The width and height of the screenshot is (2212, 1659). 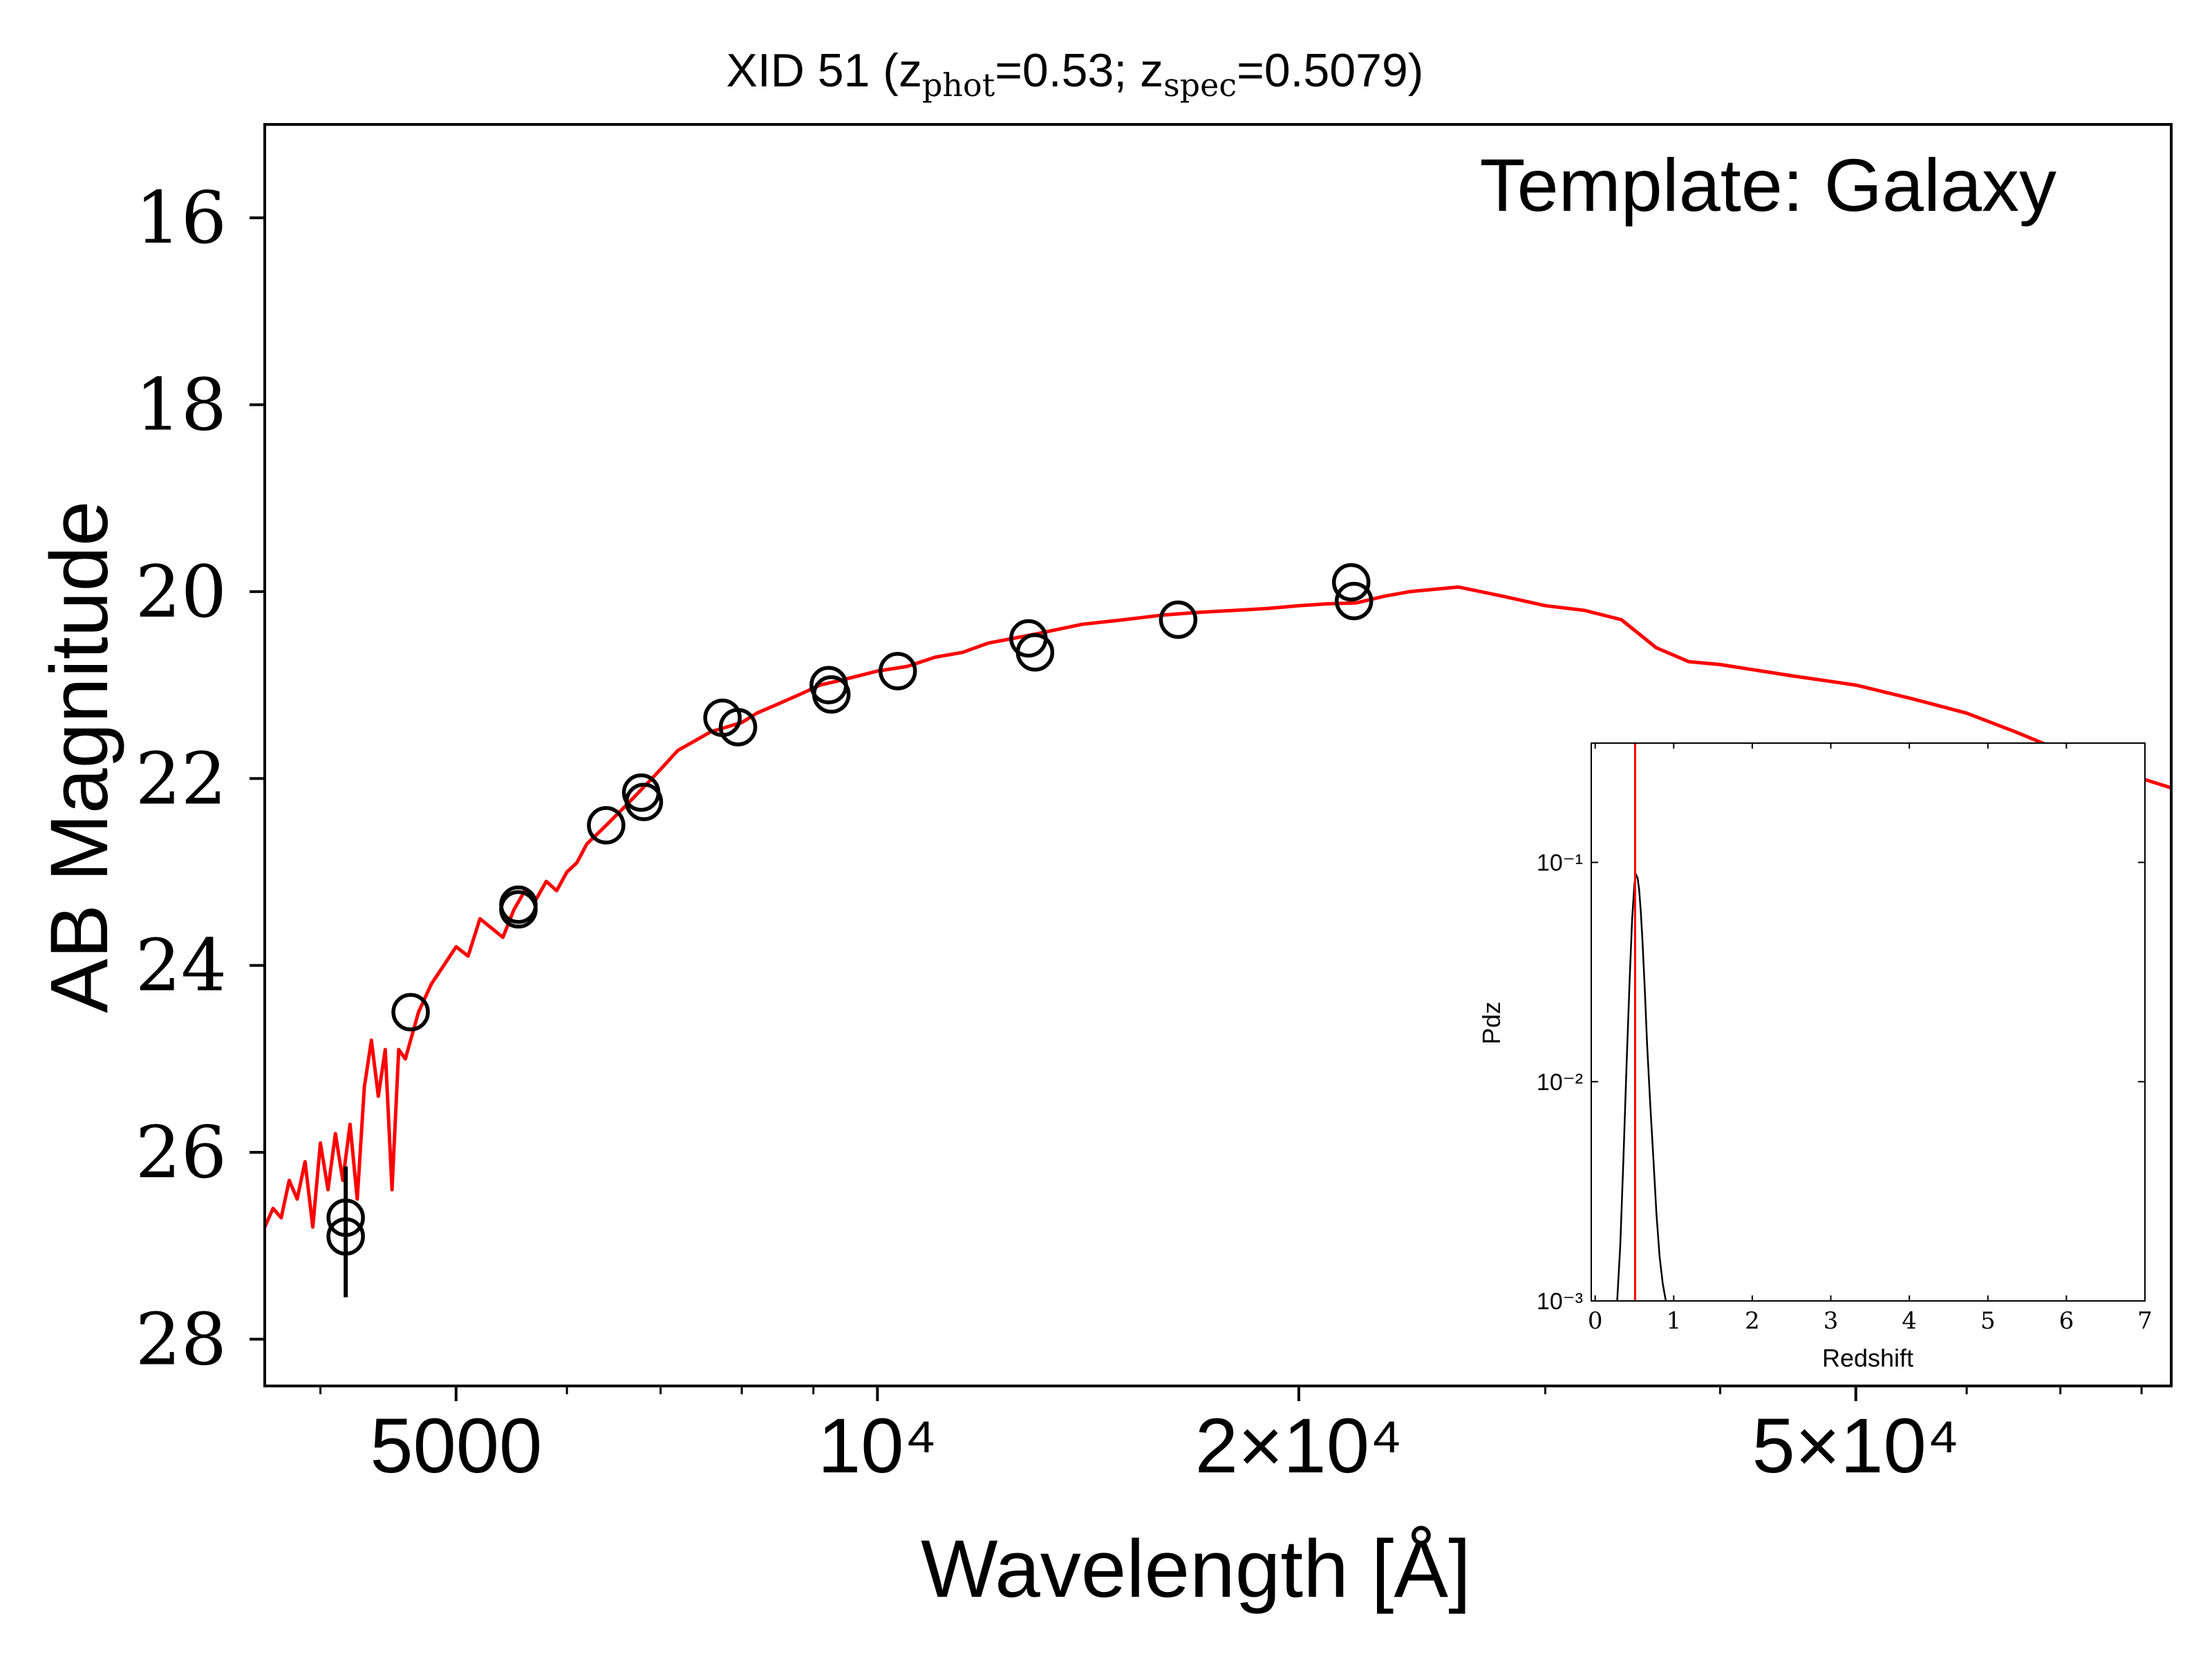 I want to click on x-tick-label: 5000, so click(x=456, y=1446).